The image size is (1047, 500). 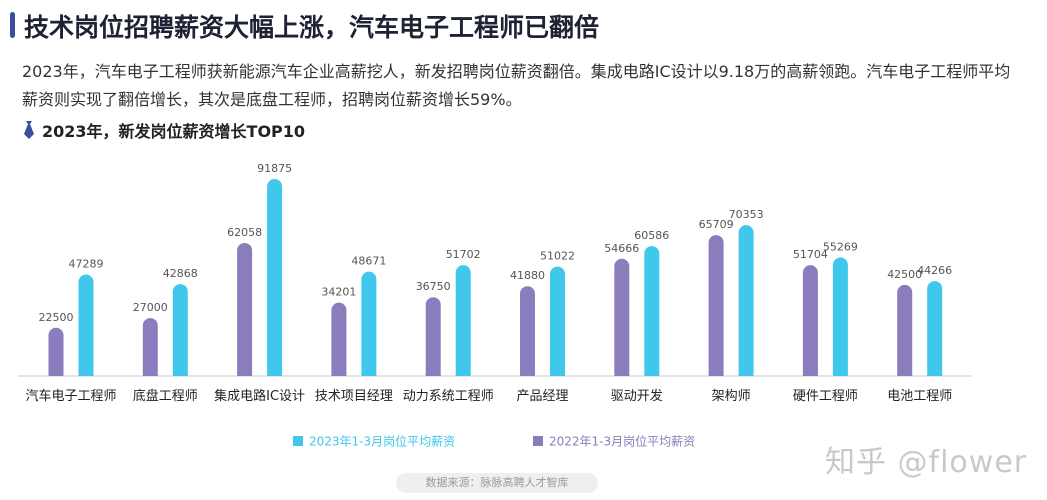 I want to click on x-tick-label: 动力系统工程师, so click(x=448, y=396).